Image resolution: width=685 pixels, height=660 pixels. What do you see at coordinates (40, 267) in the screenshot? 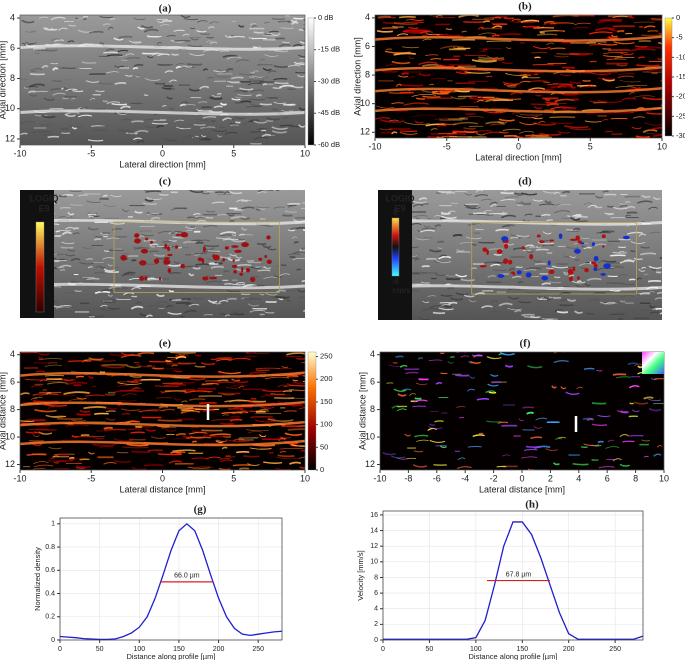
I see `colorbar` at bounding box center [40, 267].